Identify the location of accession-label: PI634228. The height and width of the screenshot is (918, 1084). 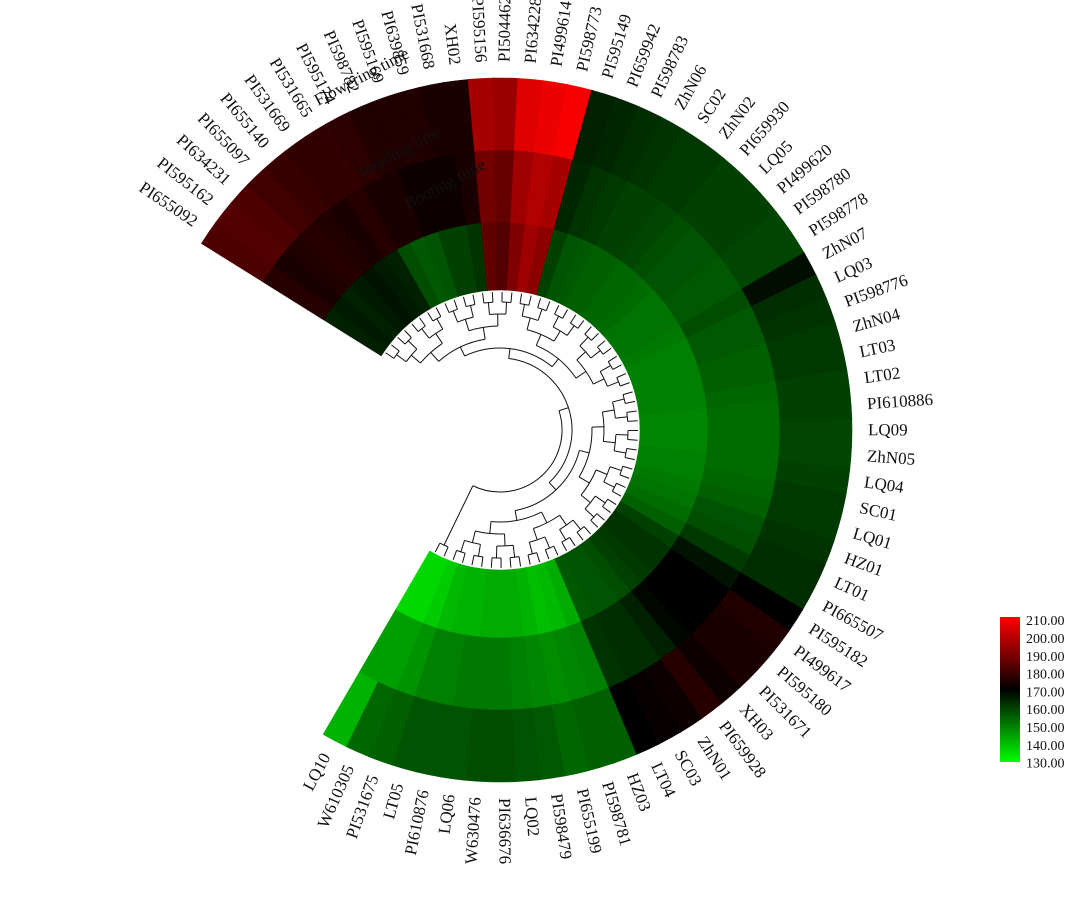
(533, 32).